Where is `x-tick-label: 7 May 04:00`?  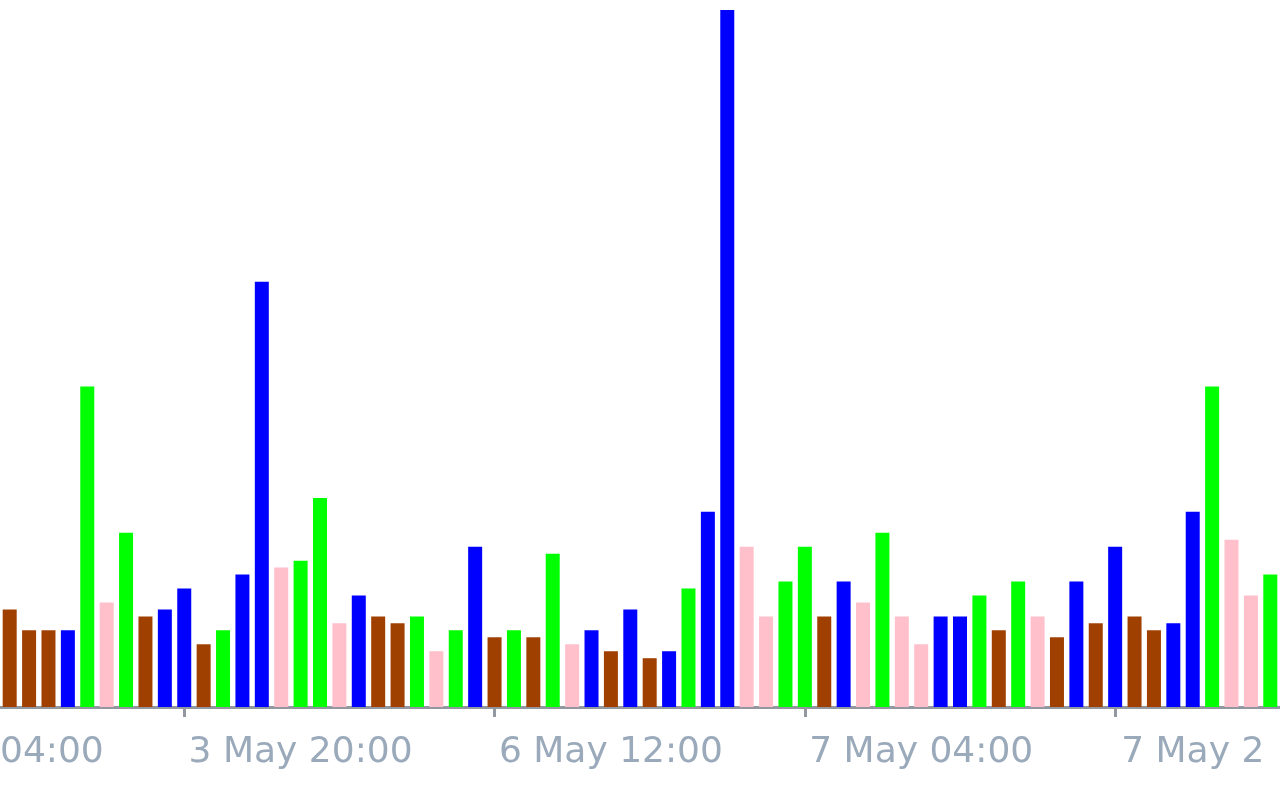
x-tick-label: 7 May 04:00 is located at coordinates (921, 749).